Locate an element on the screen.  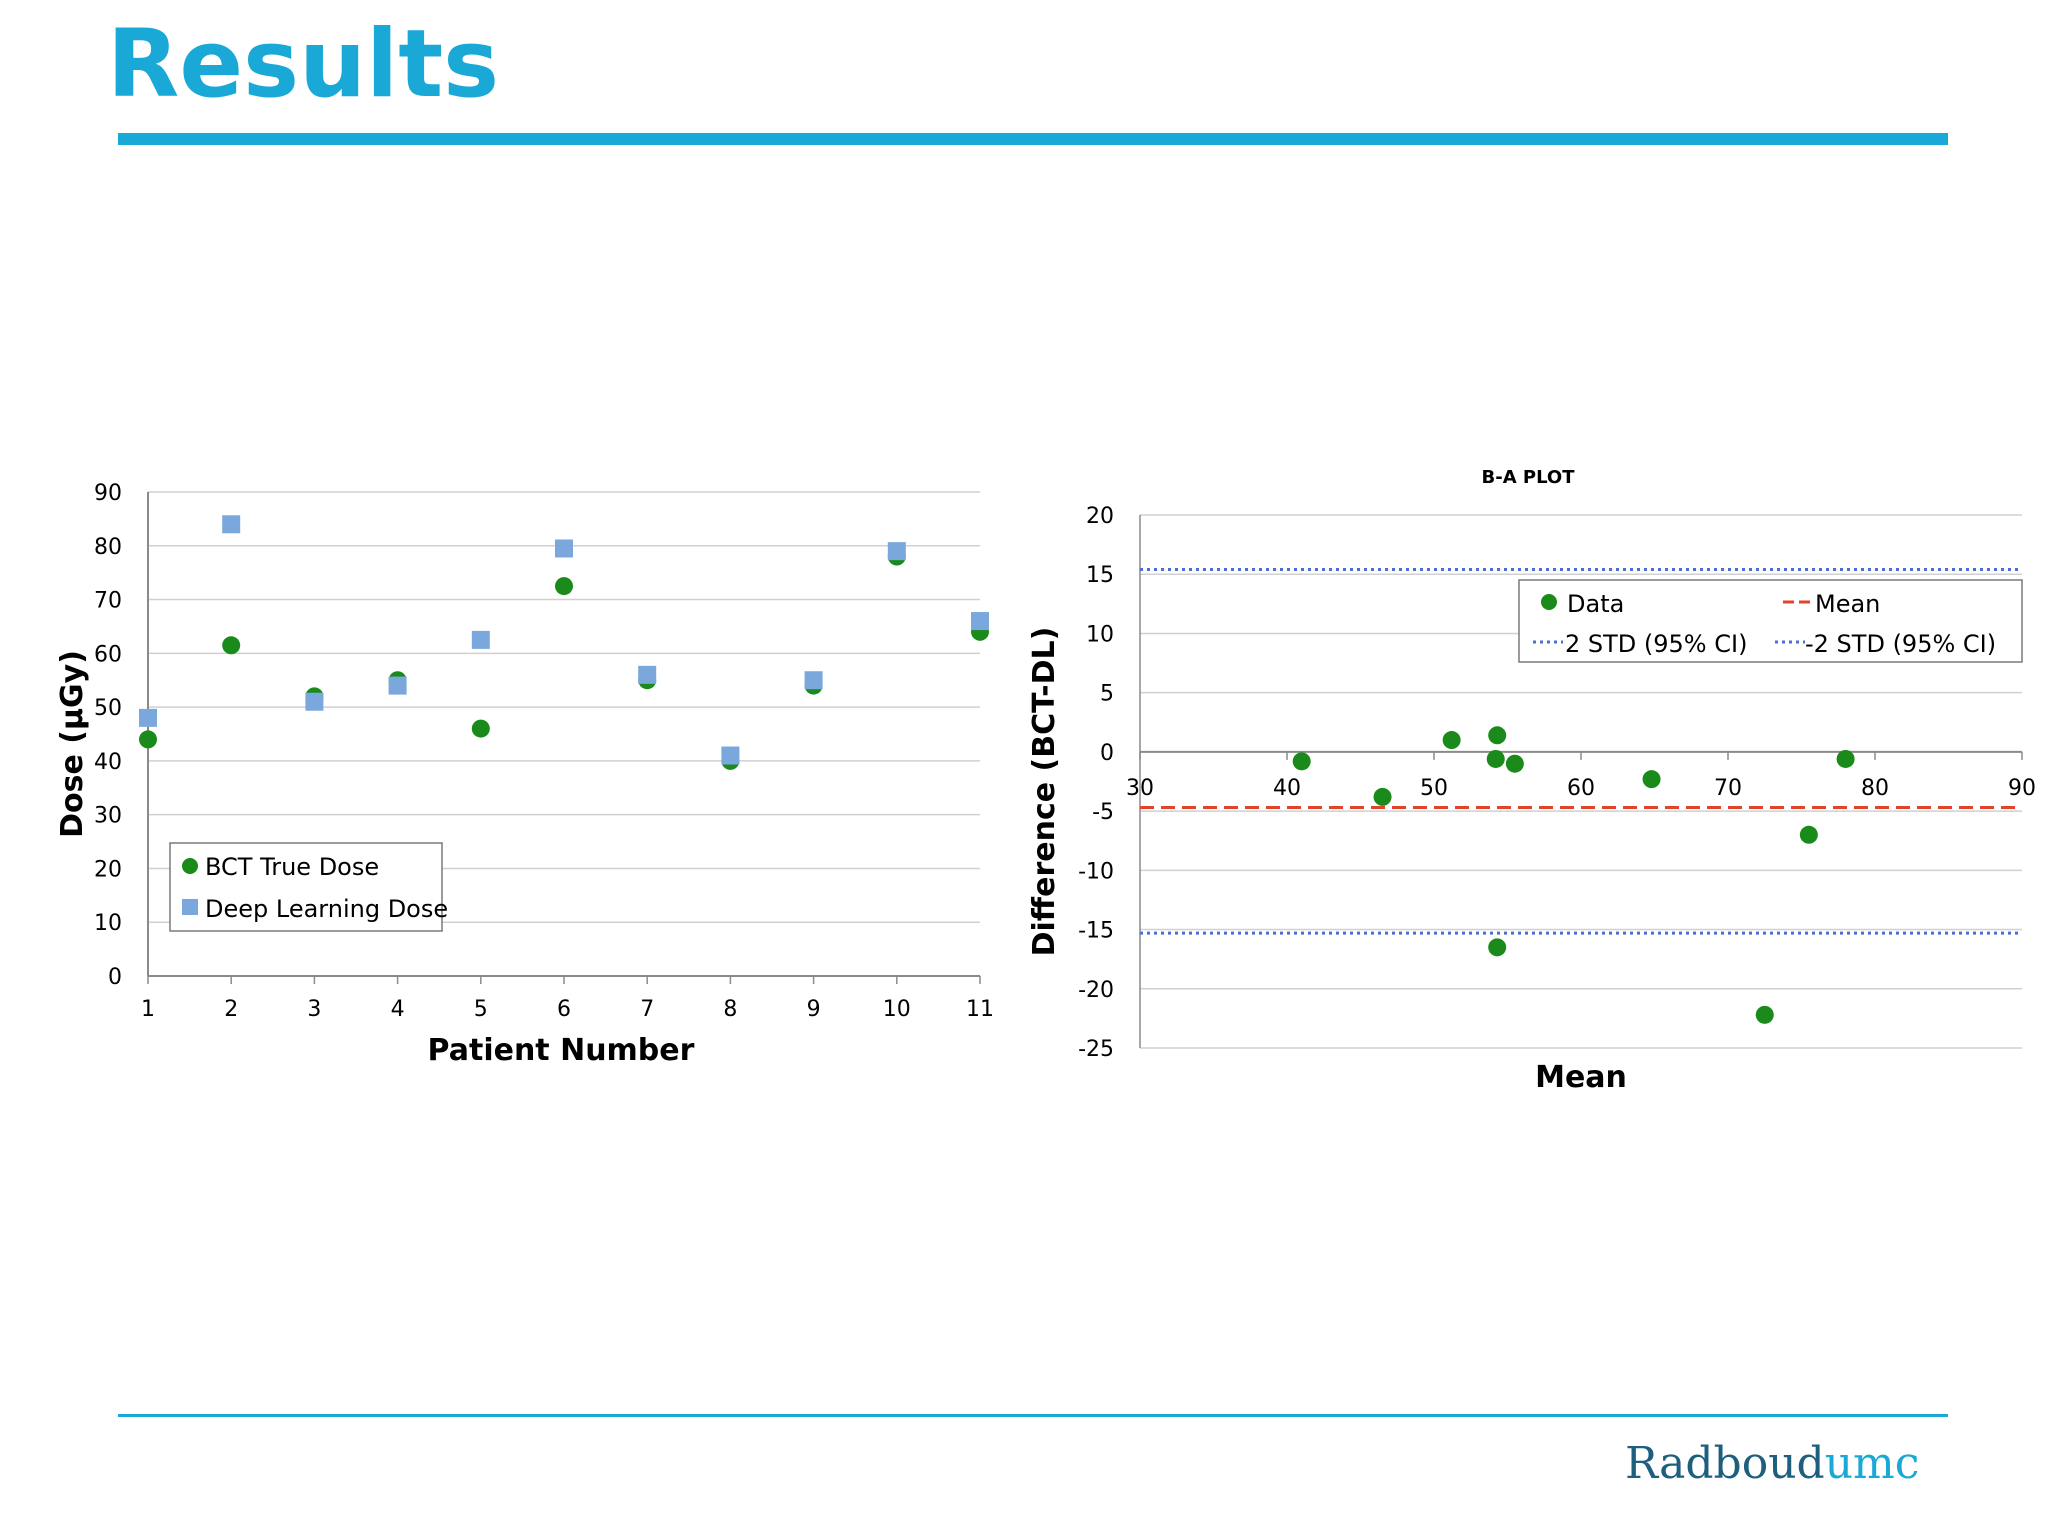
x-tick-label: 6 is located at coordinates (564, 1009).